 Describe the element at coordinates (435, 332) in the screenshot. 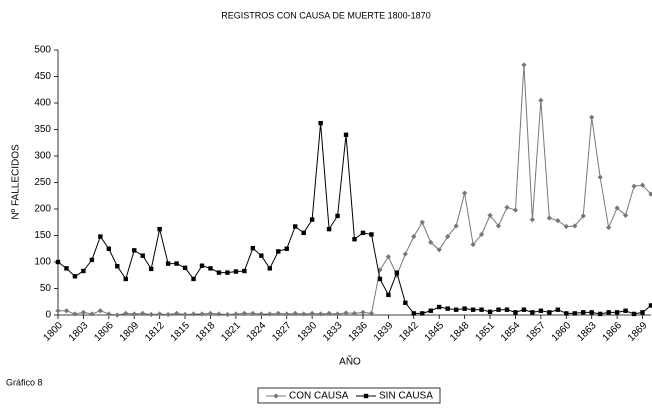

I see `x-tick-label: 1845` at that location.